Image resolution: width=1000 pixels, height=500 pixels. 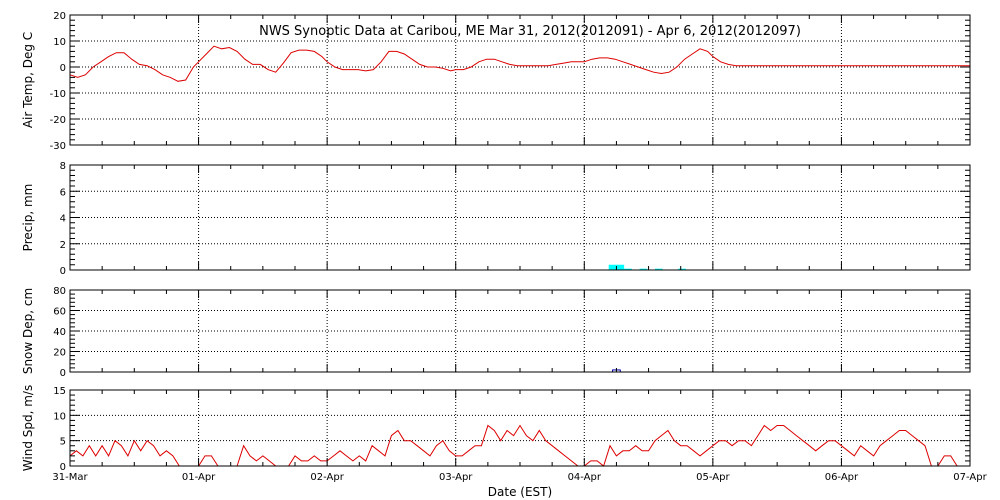 What do you see at coordinates (70, 477) in the screenshot?
I see `x-tick-label: 31-Mar` at bounding box center [70, 477].